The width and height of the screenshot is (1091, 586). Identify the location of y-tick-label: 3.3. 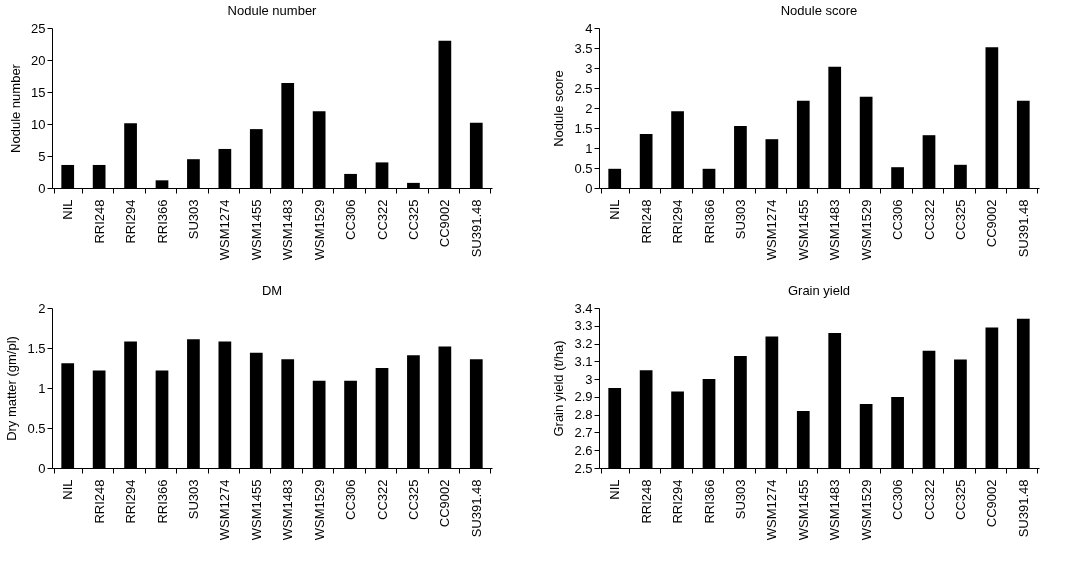
(583, 326).